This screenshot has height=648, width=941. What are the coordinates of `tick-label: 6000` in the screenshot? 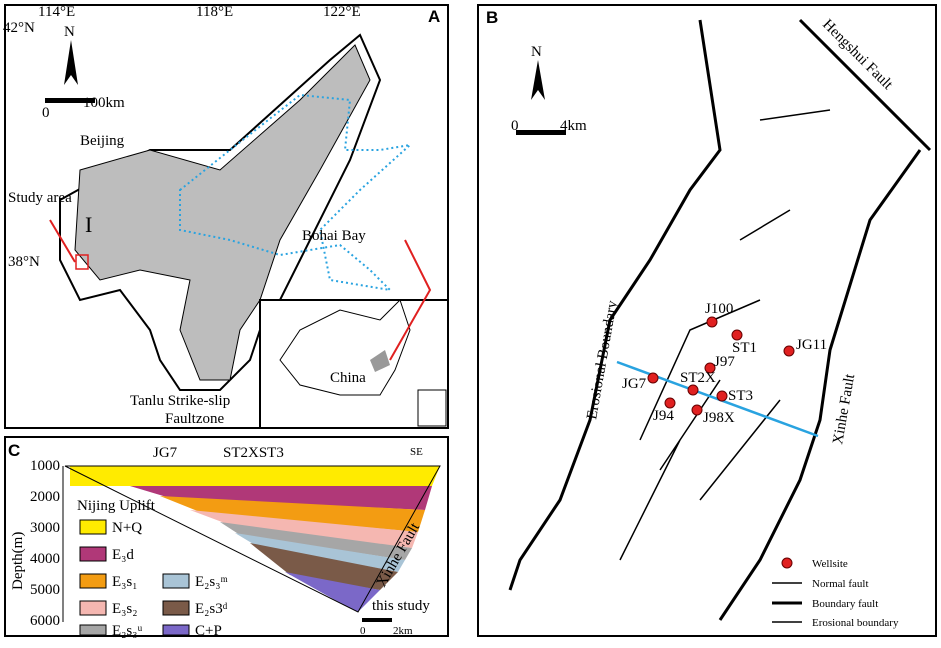 It's located at (45, 621).